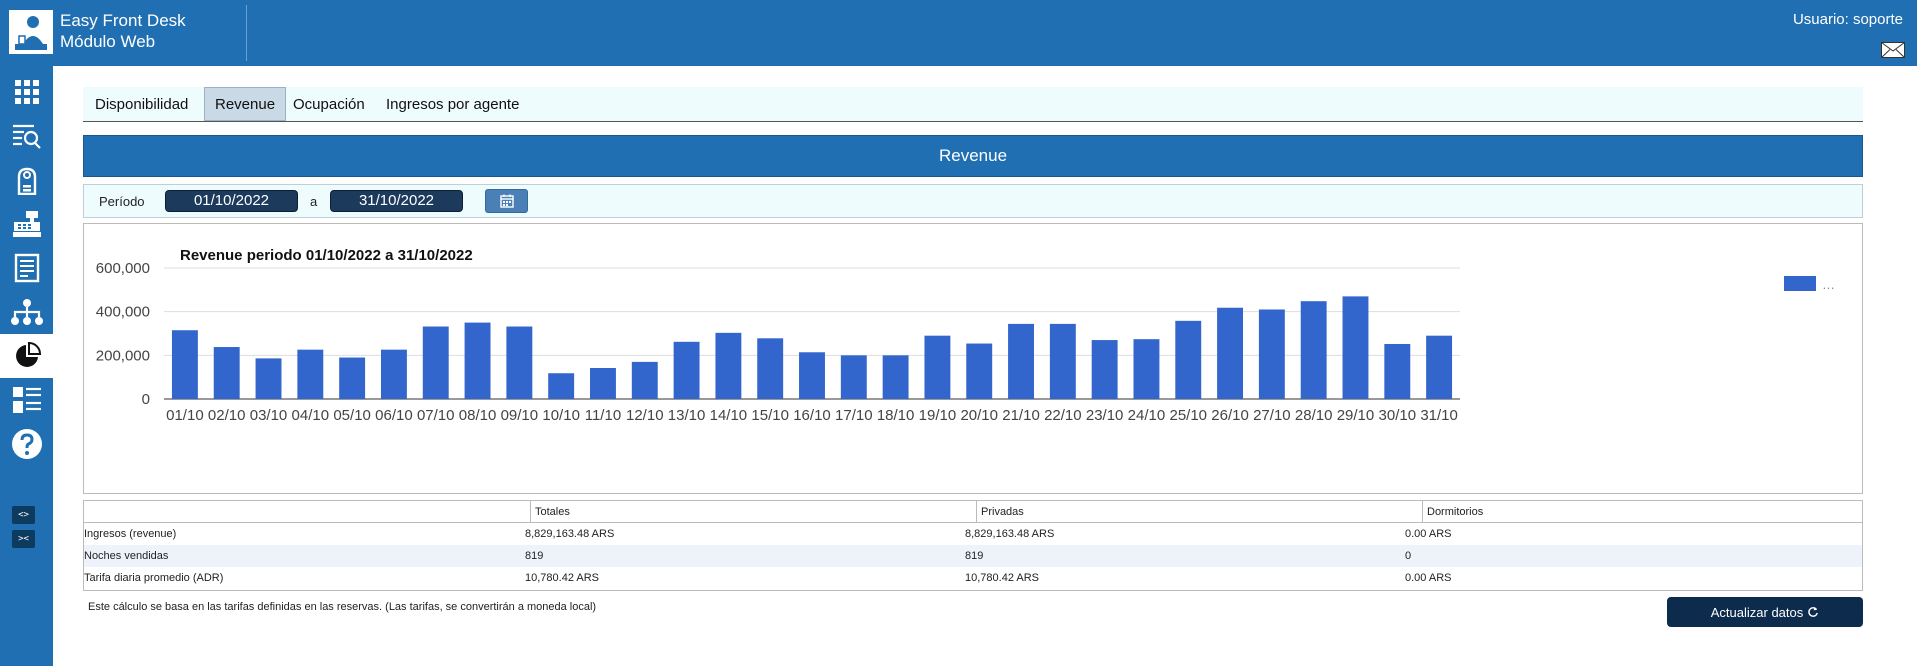 The image size is (1917, 666). Describe the element at coordinates (26, 180) in the screenshot. I see `sidebar-item-rooms` at that location.